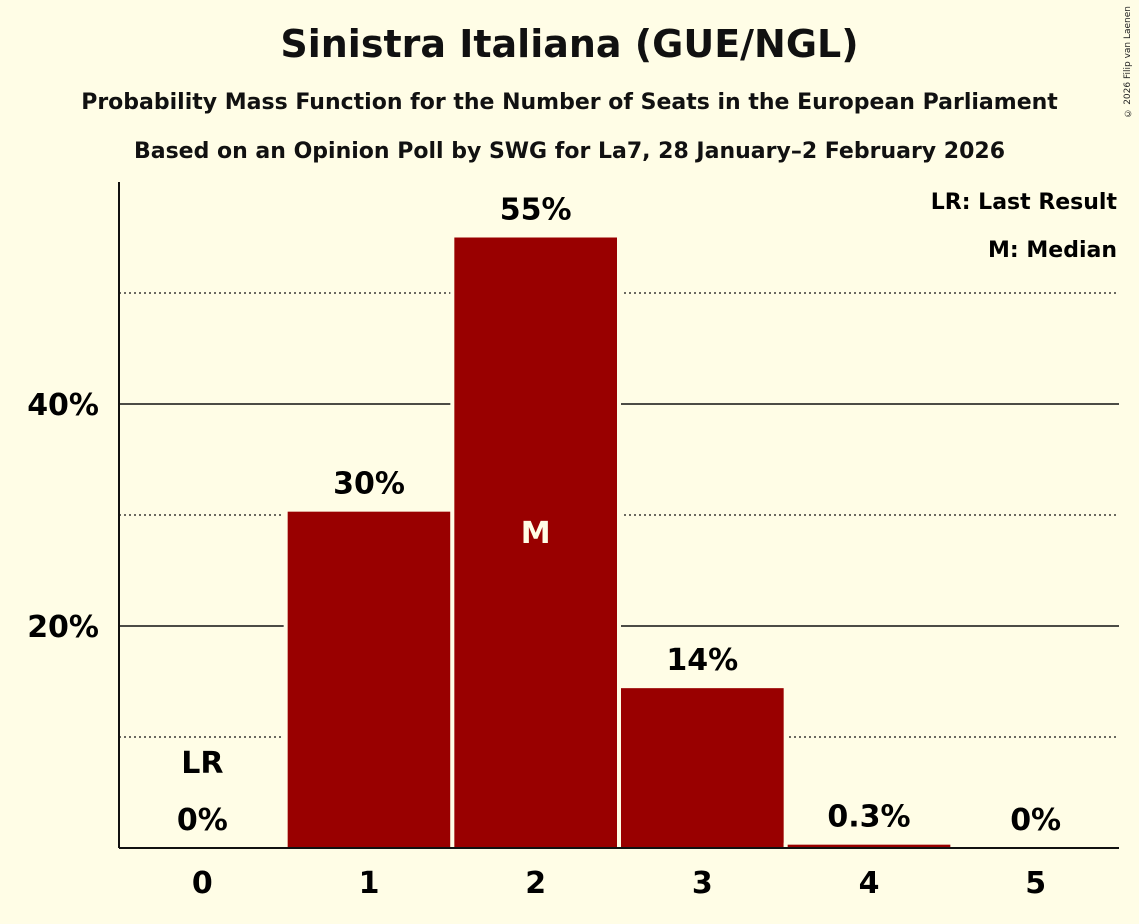 This screenshot has height=924, width=1139. What do you see at coordinates (536, 533) in the screenshot?
I see `median-marker: M` at bounding box center [536, 533].